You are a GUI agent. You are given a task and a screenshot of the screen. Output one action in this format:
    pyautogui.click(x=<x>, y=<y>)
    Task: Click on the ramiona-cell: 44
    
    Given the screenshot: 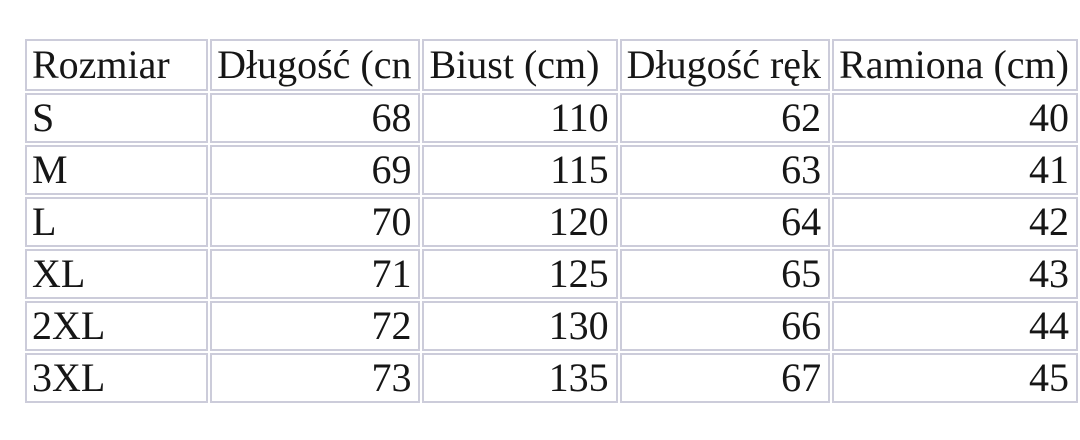 What is the action you would take?
    pyautogui.click(x=955, y=326)
    